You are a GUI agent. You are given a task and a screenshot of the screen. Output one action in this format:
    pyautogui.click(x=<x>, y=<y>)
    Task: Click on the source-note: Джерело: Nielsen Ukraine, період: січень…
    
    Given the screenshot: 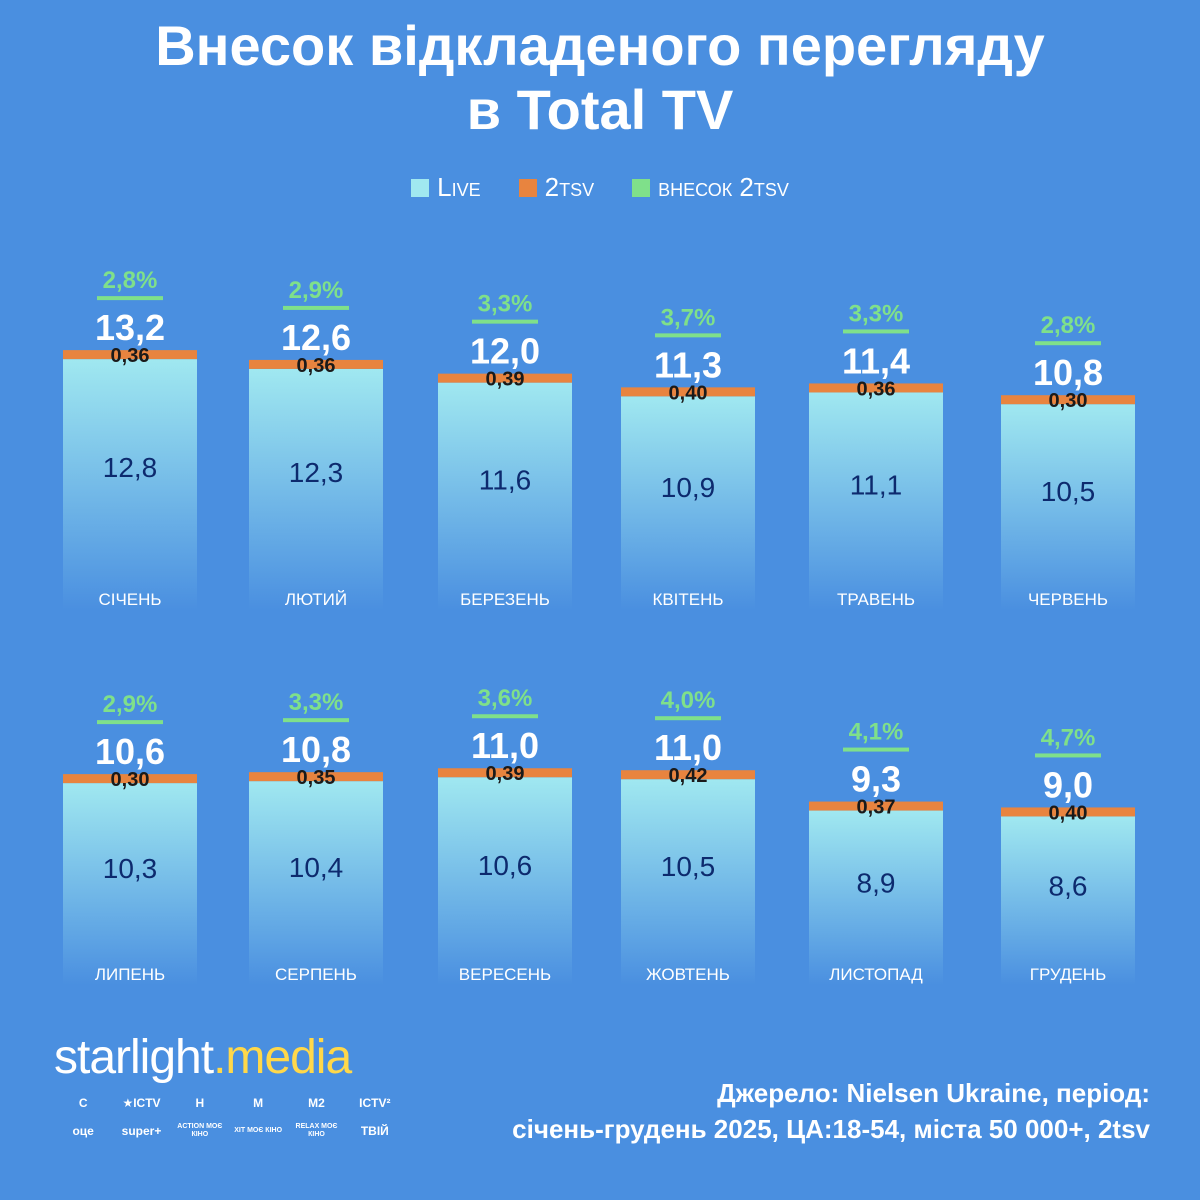 What is the action you would take?
    pyautogui.click(x=831, y=1111)
    